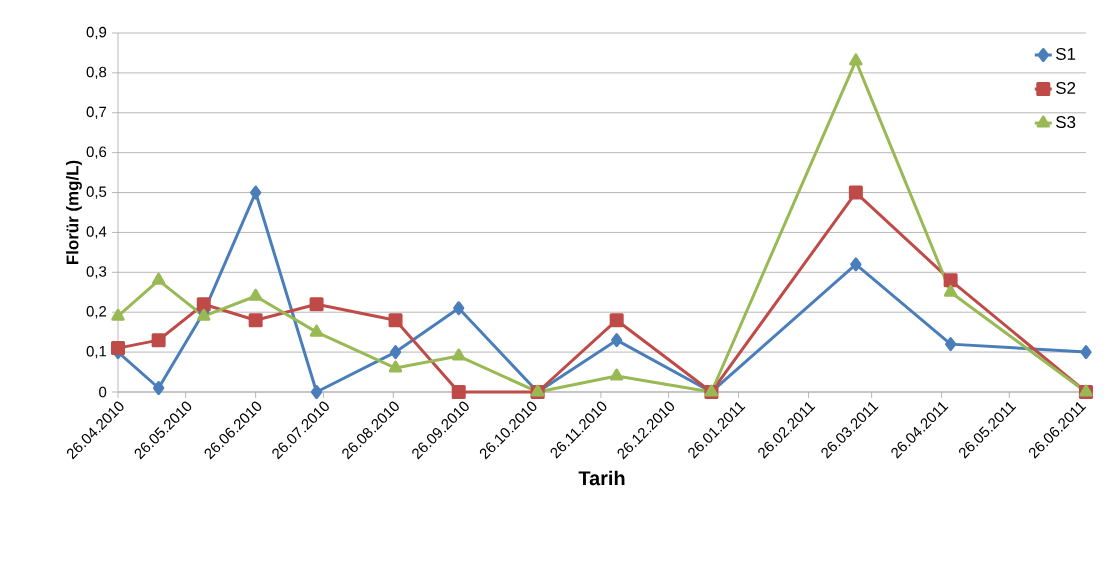  Describe the element at coordinates (96, 232) in the screenshot. I see `y-tick-label: 0,4` at that location.